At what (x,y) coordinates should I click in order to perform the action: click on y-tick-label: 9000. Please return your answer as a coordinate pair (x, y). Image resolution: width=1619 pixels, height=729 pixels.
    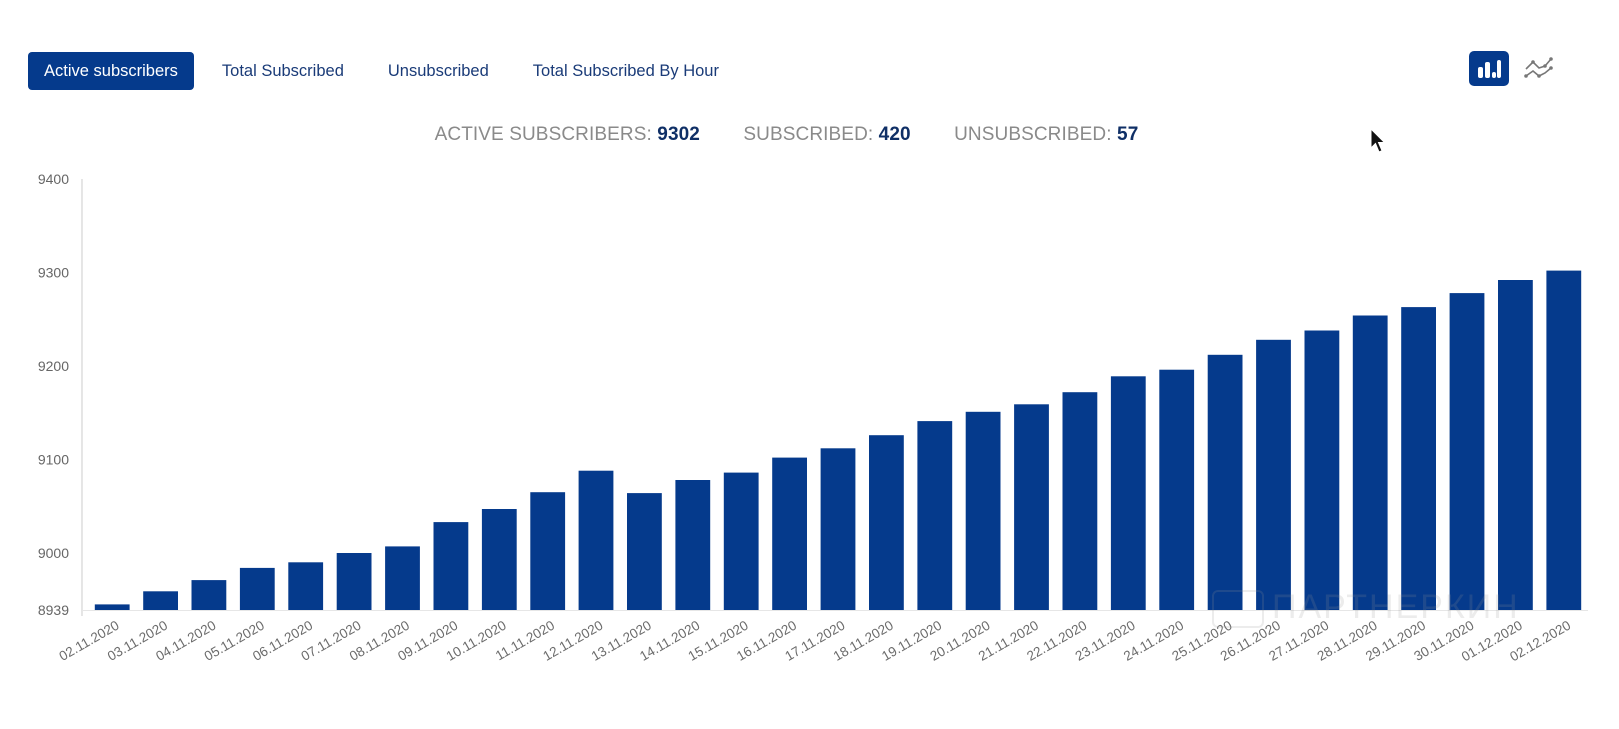
    Looking at the image, I should click on (53, 553).